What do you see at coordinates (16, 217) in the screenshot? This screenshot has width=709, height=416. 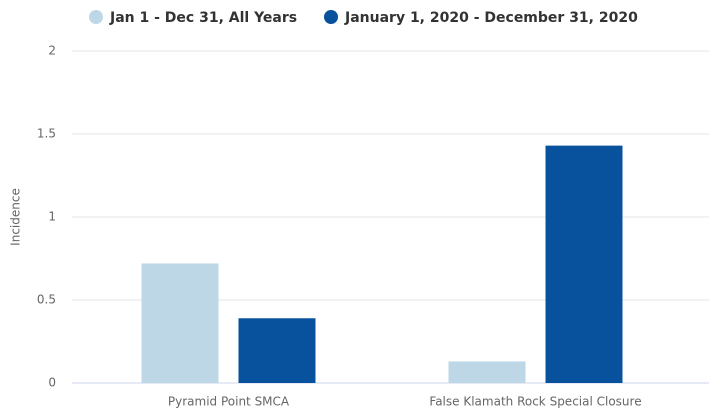 I see `y-axis-label: Incidence` at bounding box center [16, 217].